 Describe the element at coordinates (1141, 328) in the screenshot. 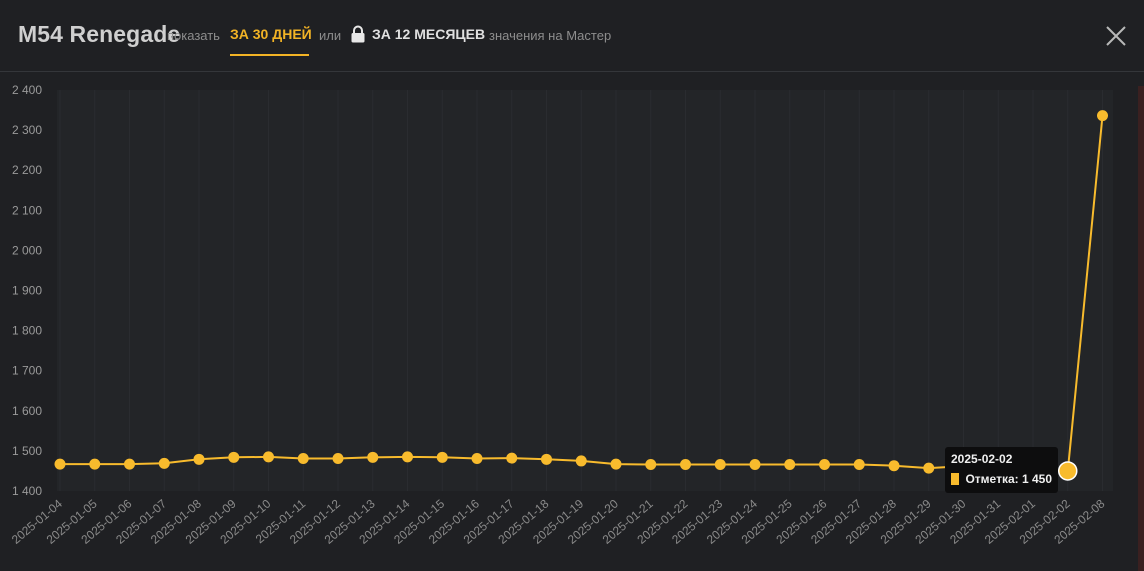

I see `edge-strip` at that location.